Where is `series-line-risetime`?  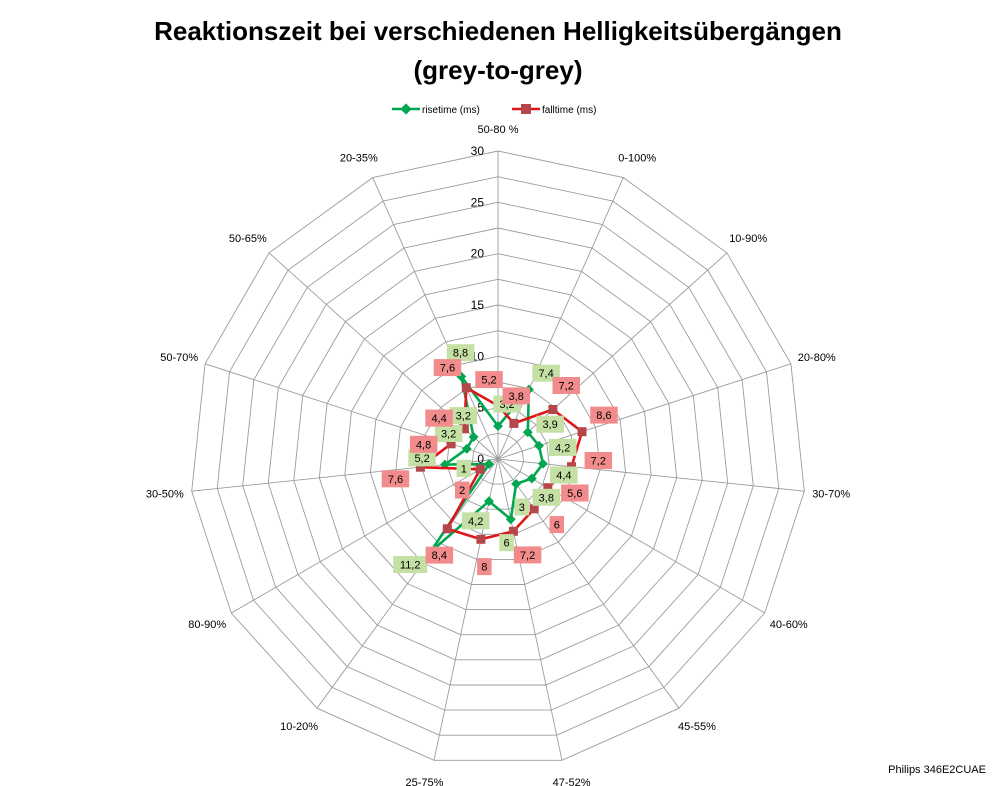 series-line-risetime is located at coordinates (487, 464).